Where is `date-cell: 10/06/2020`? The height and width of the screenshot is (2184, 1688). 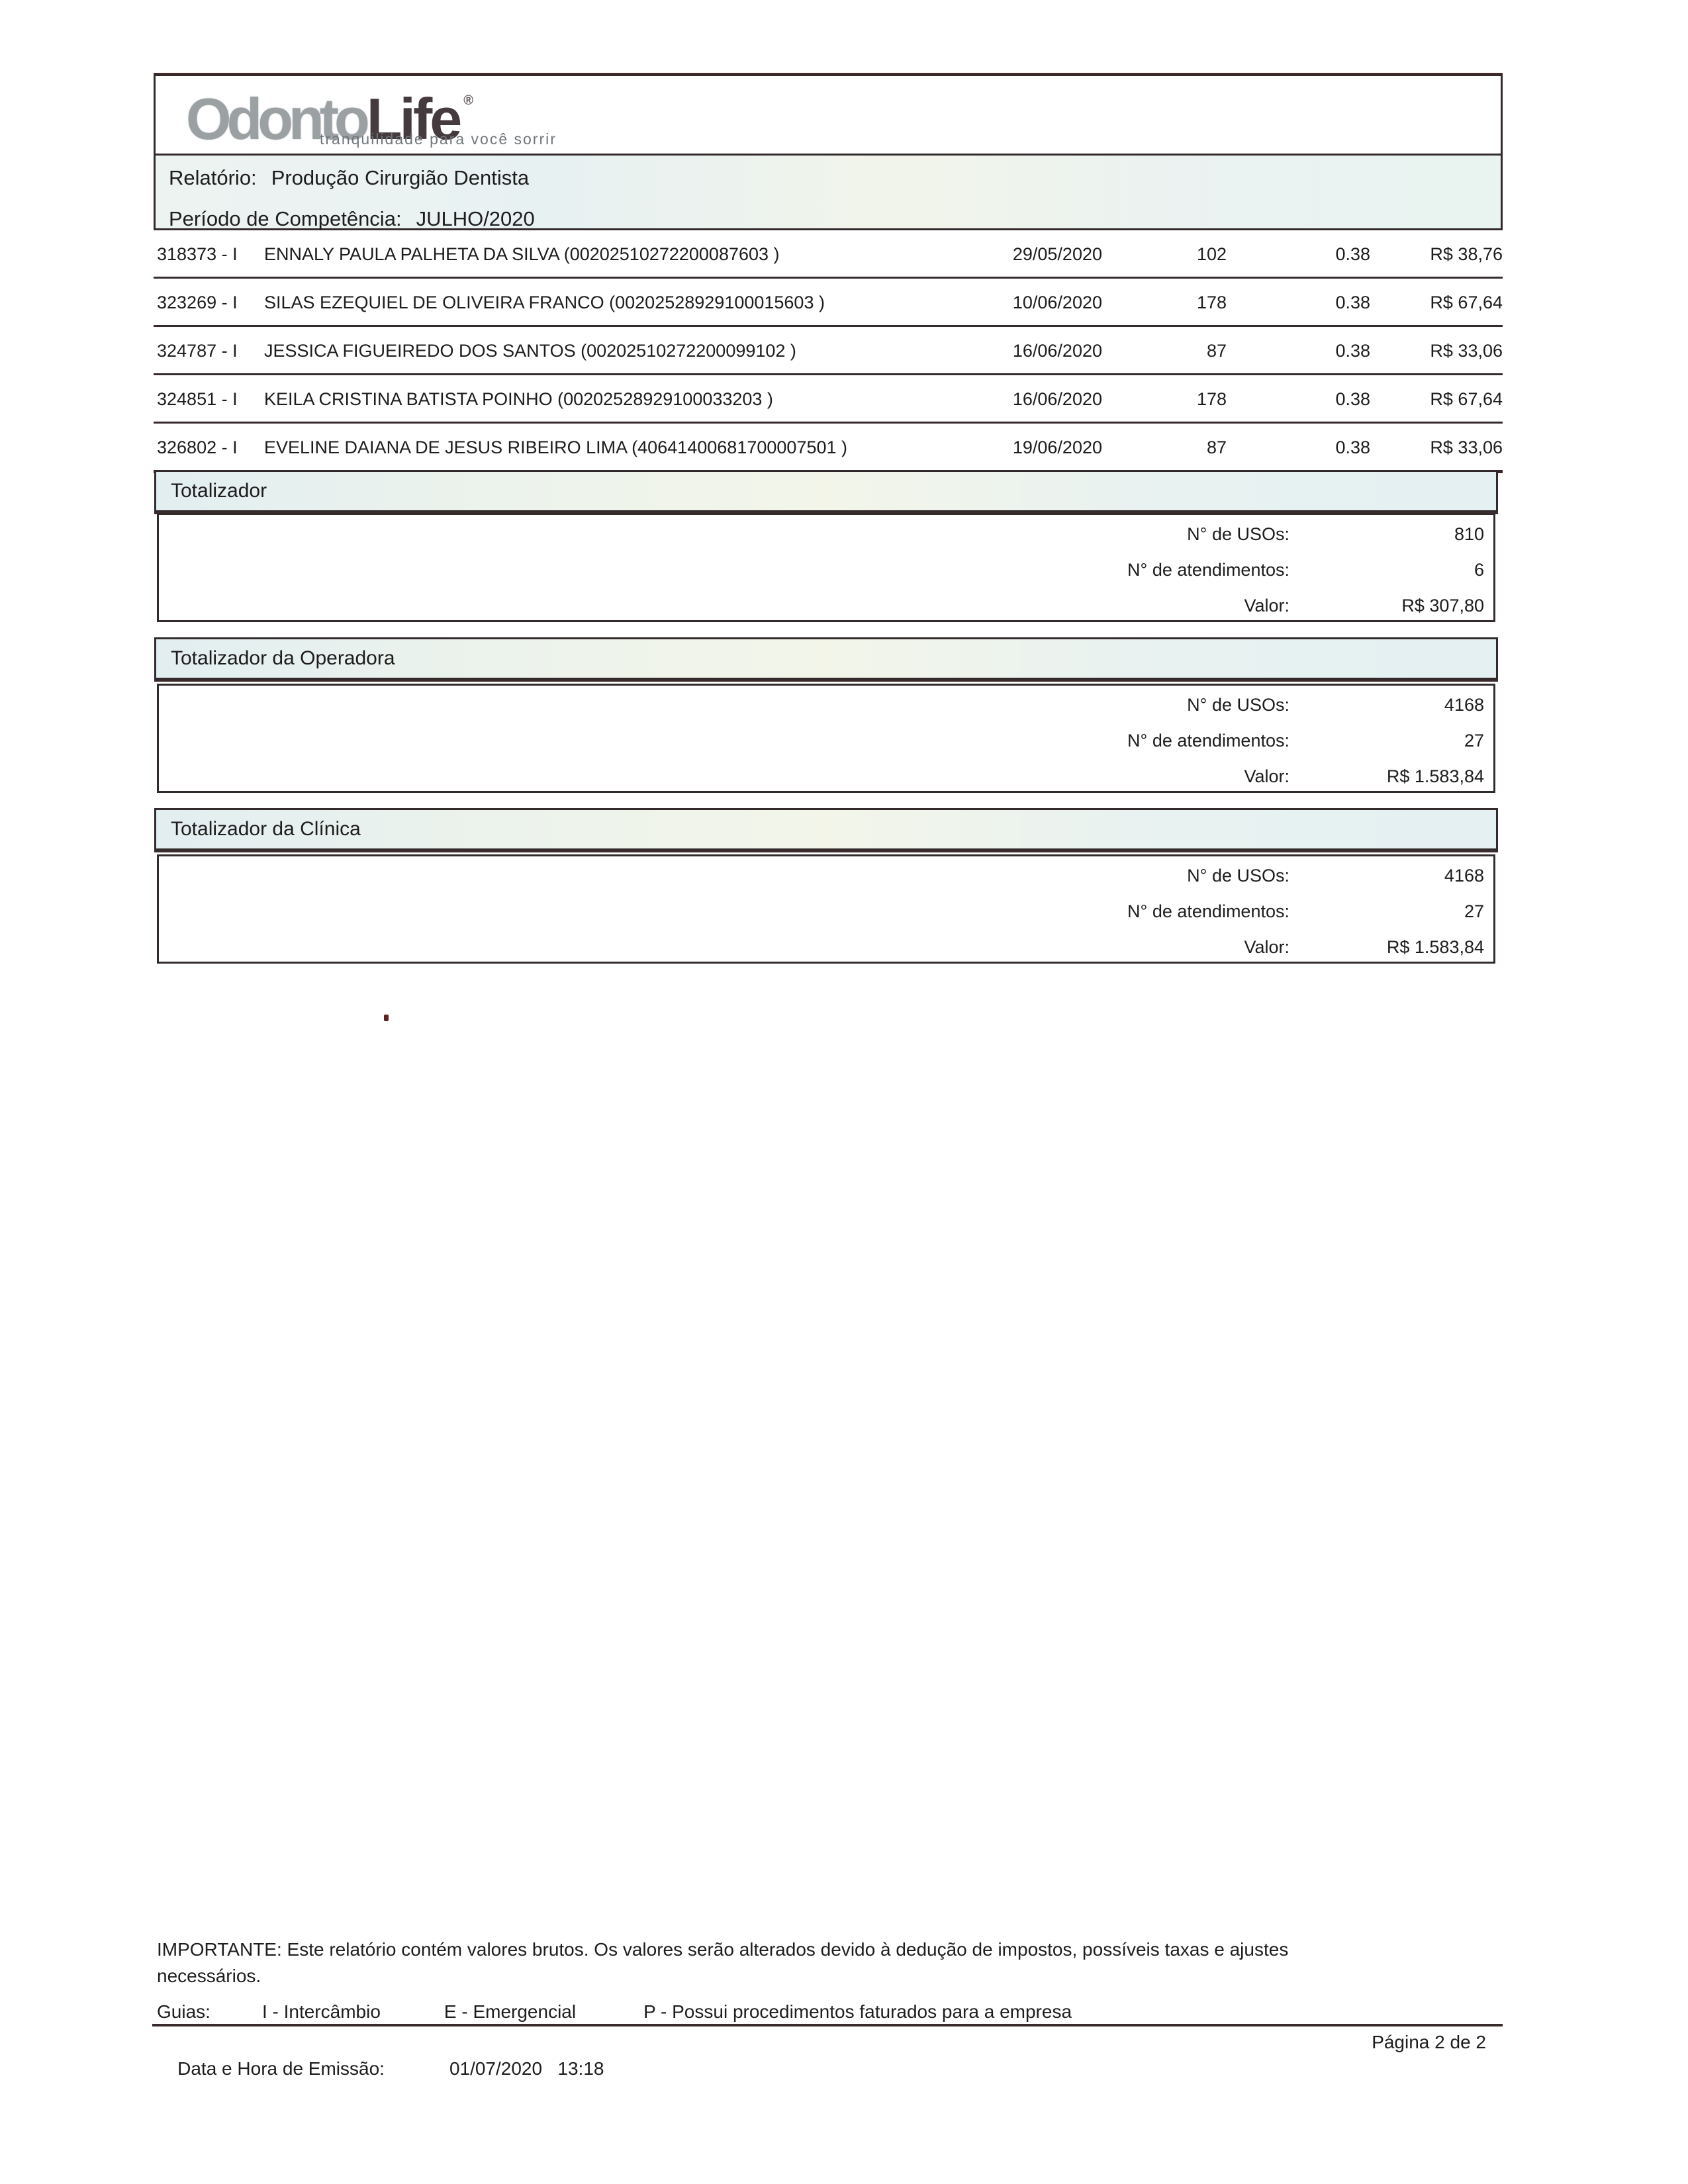
date-cell: 10/06/2020 is located at coordinates (1057, 302).